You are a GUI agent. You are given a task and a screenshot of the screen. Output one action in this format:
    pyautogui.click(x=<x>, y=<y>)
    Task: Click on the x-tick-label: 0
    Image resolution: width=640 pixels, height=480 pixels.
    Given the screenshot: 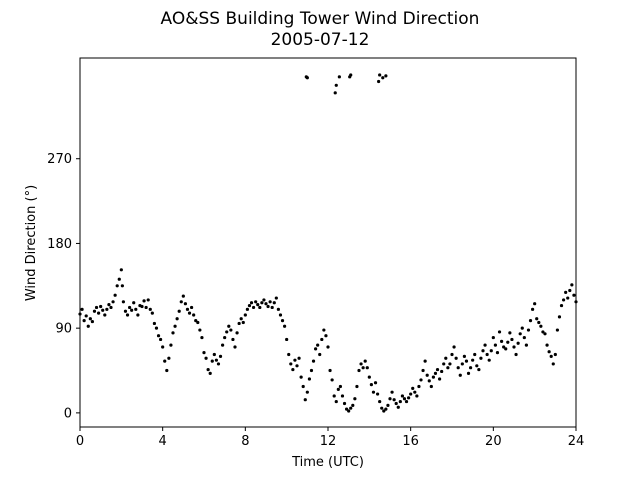 What is the action you would take?
    pyautogui.click(x=80, y=441)
    